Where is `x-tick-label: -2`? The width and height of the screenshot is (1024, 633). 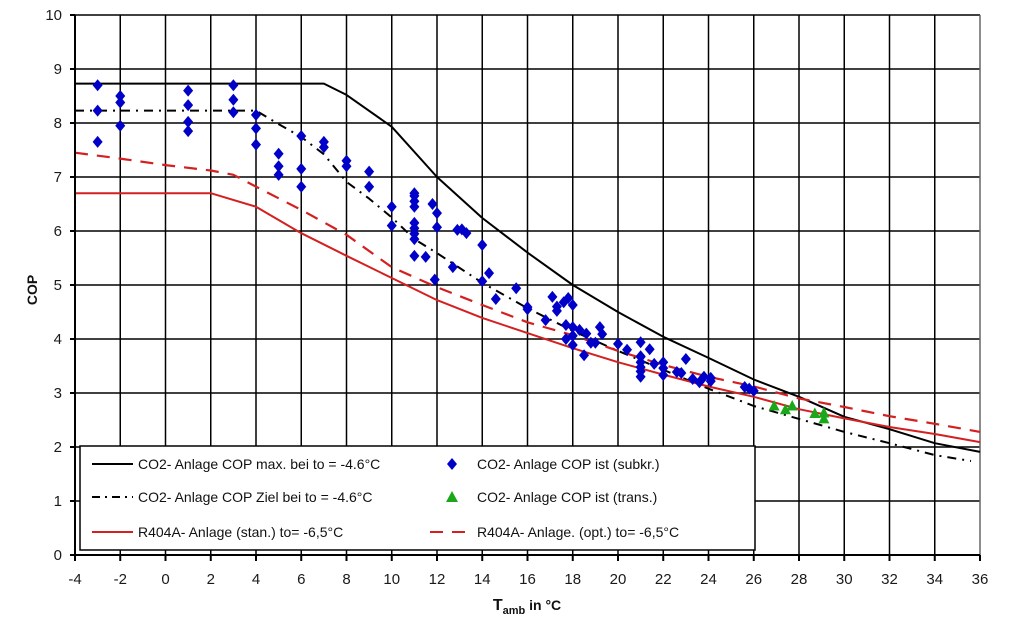
x-tick-label: -2 is located at coordinates (120, 579).